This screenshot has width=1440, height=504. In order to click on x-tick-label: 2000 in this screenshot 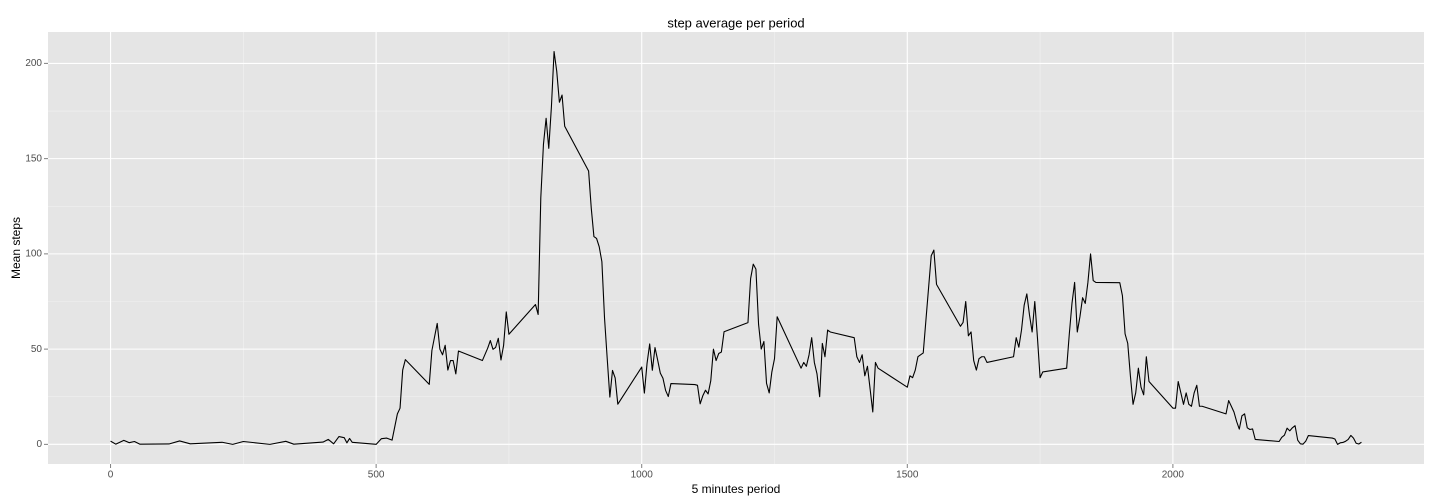, I will do `click(1173, 475)`.